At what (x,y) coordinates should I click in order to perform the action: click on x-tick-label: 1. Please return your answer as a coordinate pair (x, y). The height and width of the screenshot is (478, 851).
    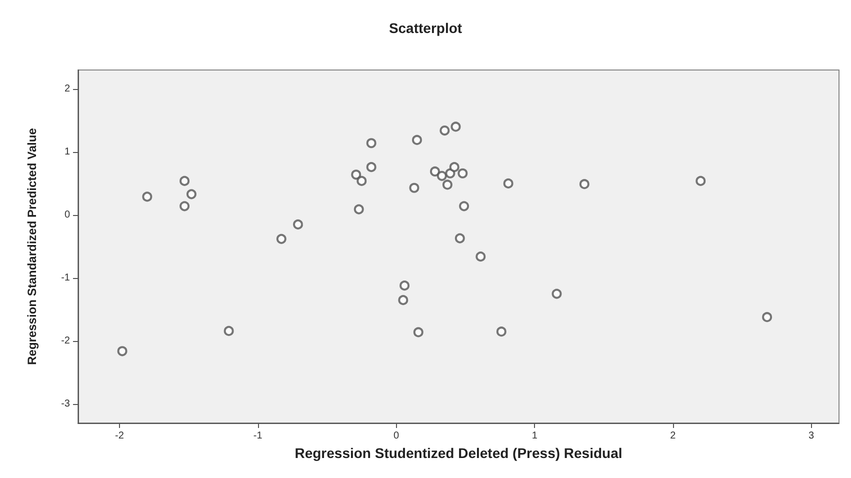
    Looking at the image, I should click on (535, 436).